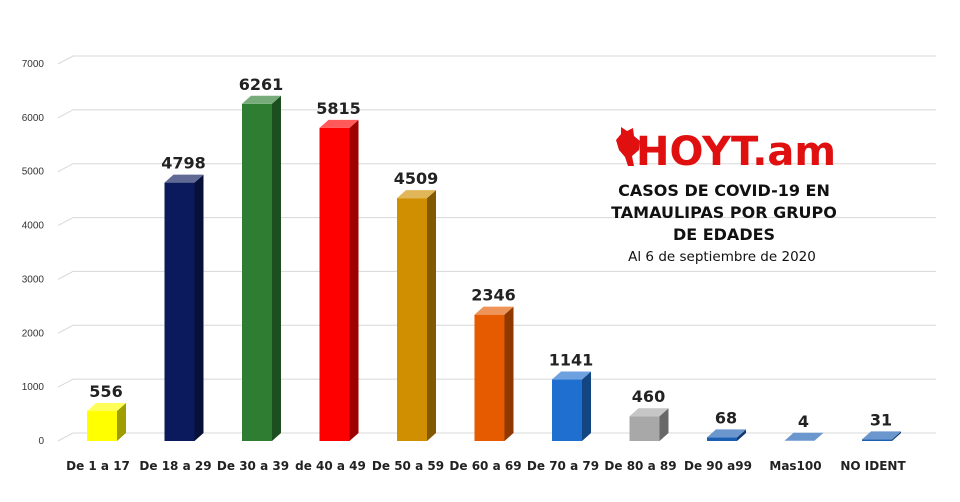 This screenshot has width=960, height=502. Describe the element at coordinates (795, 466) in the screenshot. I see `category-label: Mas100` at that location.